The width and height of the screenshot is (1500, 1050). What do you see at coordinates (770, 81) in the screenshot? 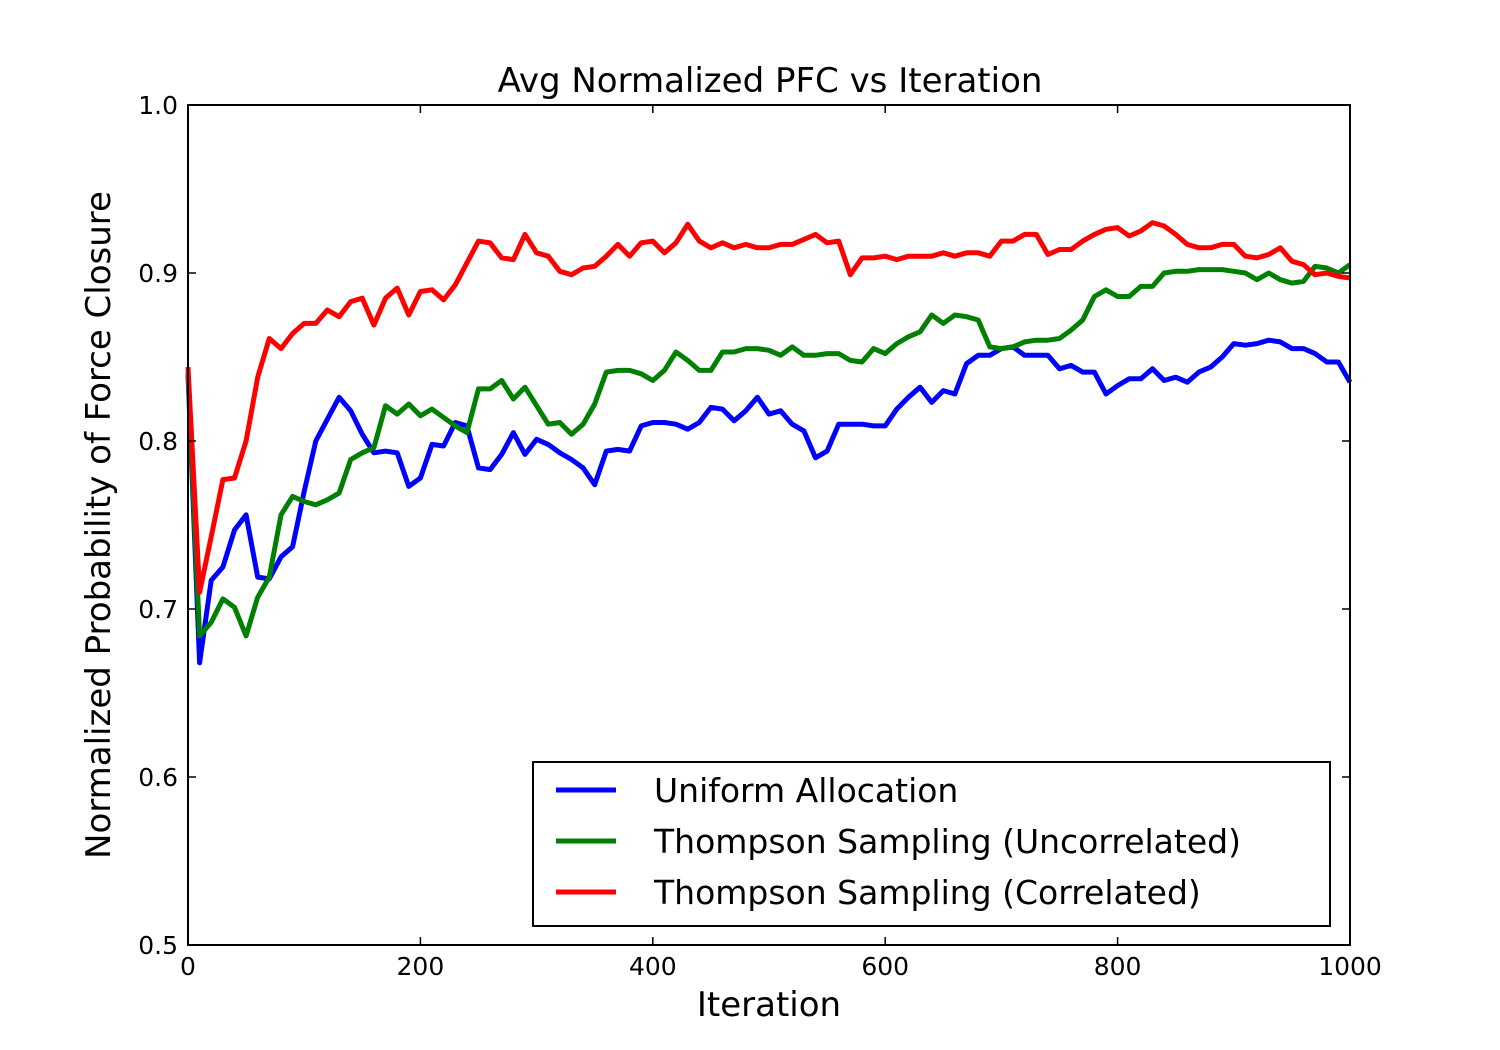
I see `chart-title: Avg Normalized PFC vs Iteration` at bounding box center [770, 81].